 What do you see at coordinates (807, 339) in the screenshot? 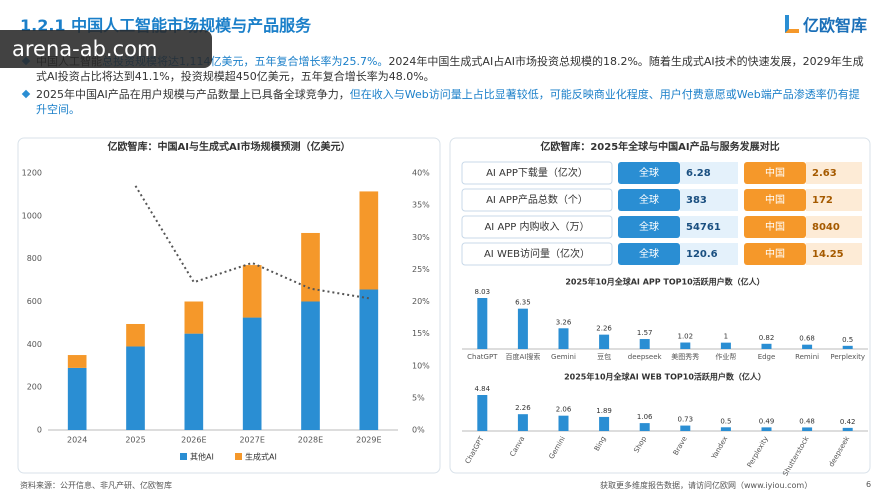
I see `value-label: 0.68` at bounding box center [807, 339].